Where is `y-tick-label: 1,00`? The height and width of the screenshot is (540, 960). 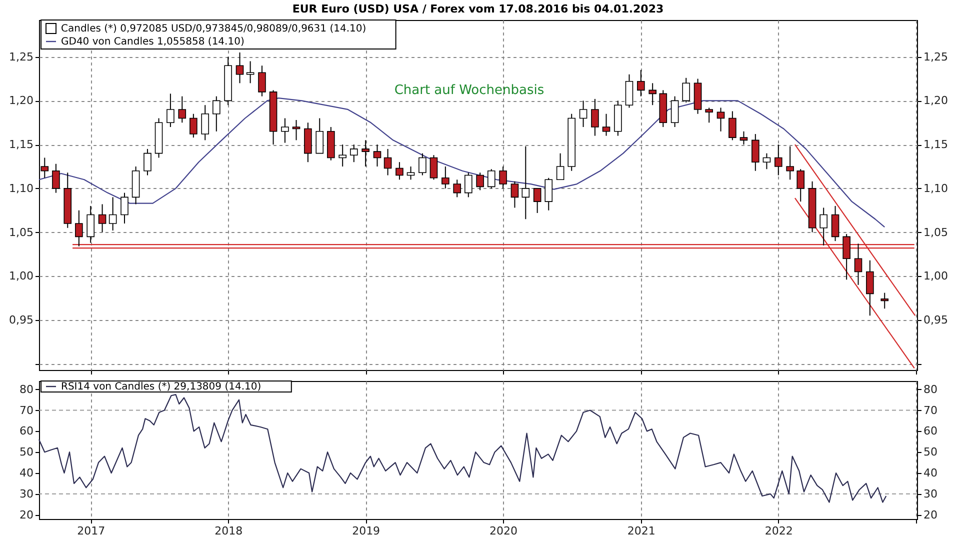 y-tick-label: 1,00 is located at coordinates (21, 276).